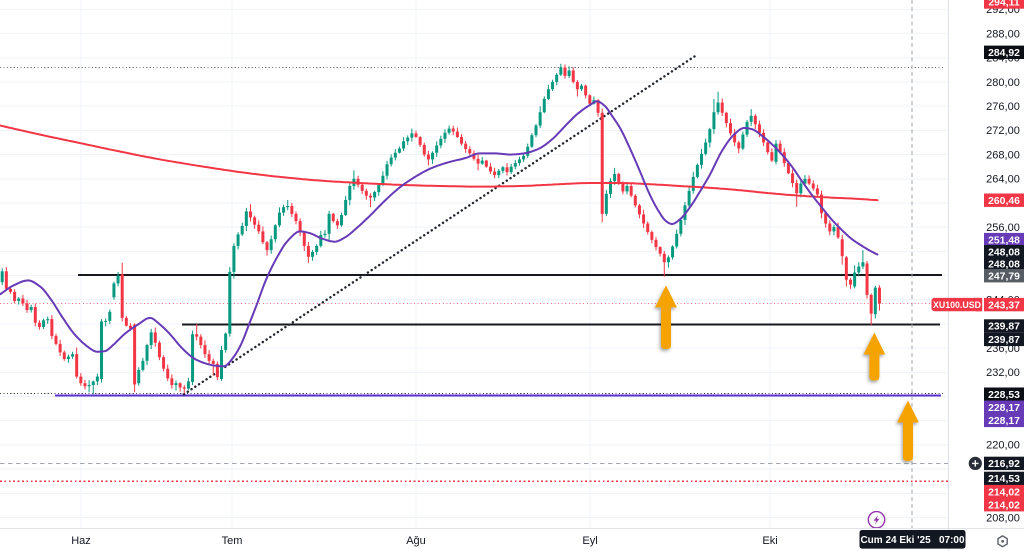  Describe the element at coordinates (1004, 276) in the screenshot. I see `price-badge: 247,79` at that location.